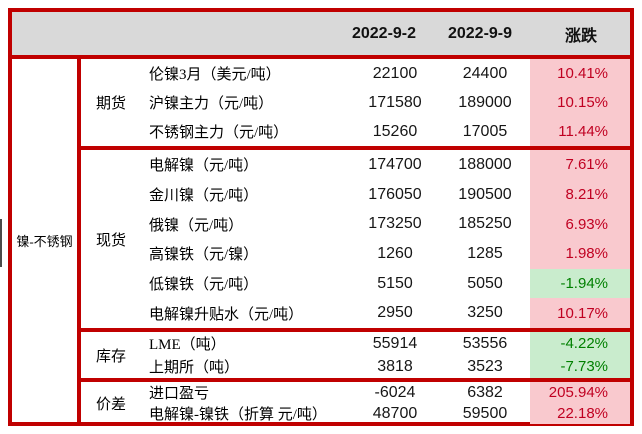  What do you see at coordinates (395, 73) in the screenshot?
I see `prev-value-cell: 22100` at bounding box center [395, 73].